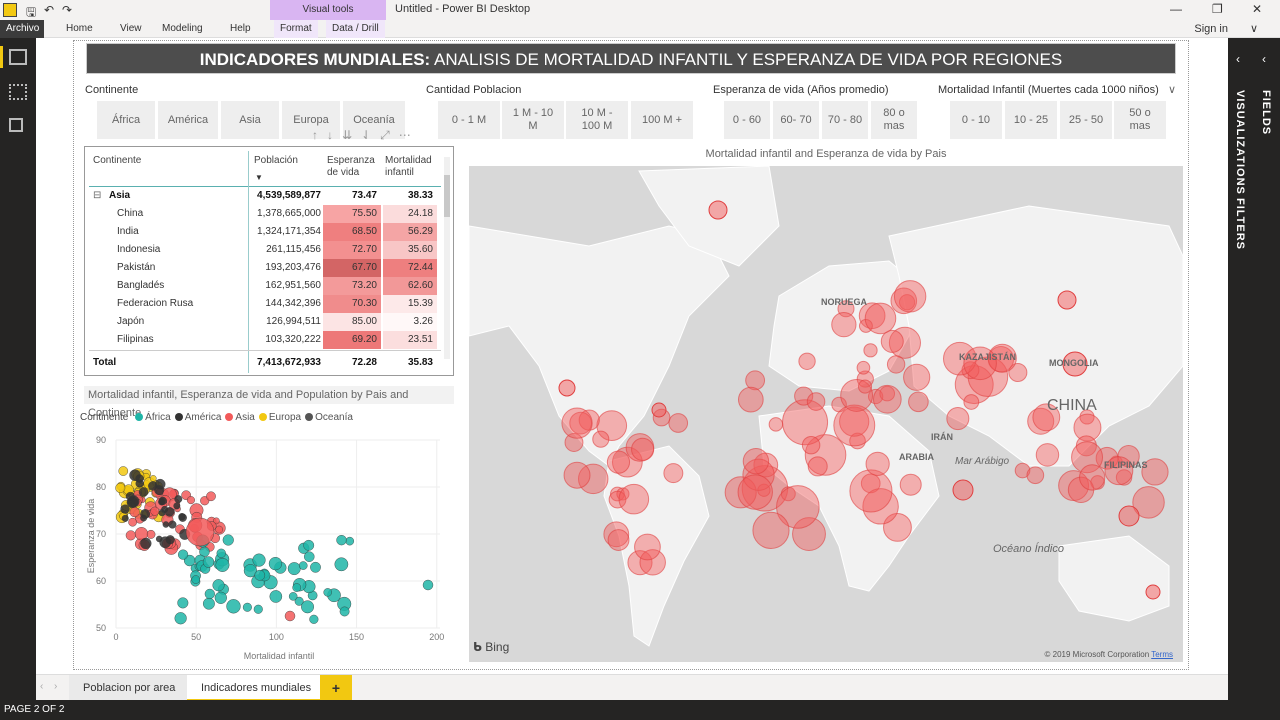 The width and height of the screenshot is (1280, 720). What do you see at coordinates (1162, 654) in the screenshot?
I see `terms-link: Terms` at bounding box center [1162, 654].